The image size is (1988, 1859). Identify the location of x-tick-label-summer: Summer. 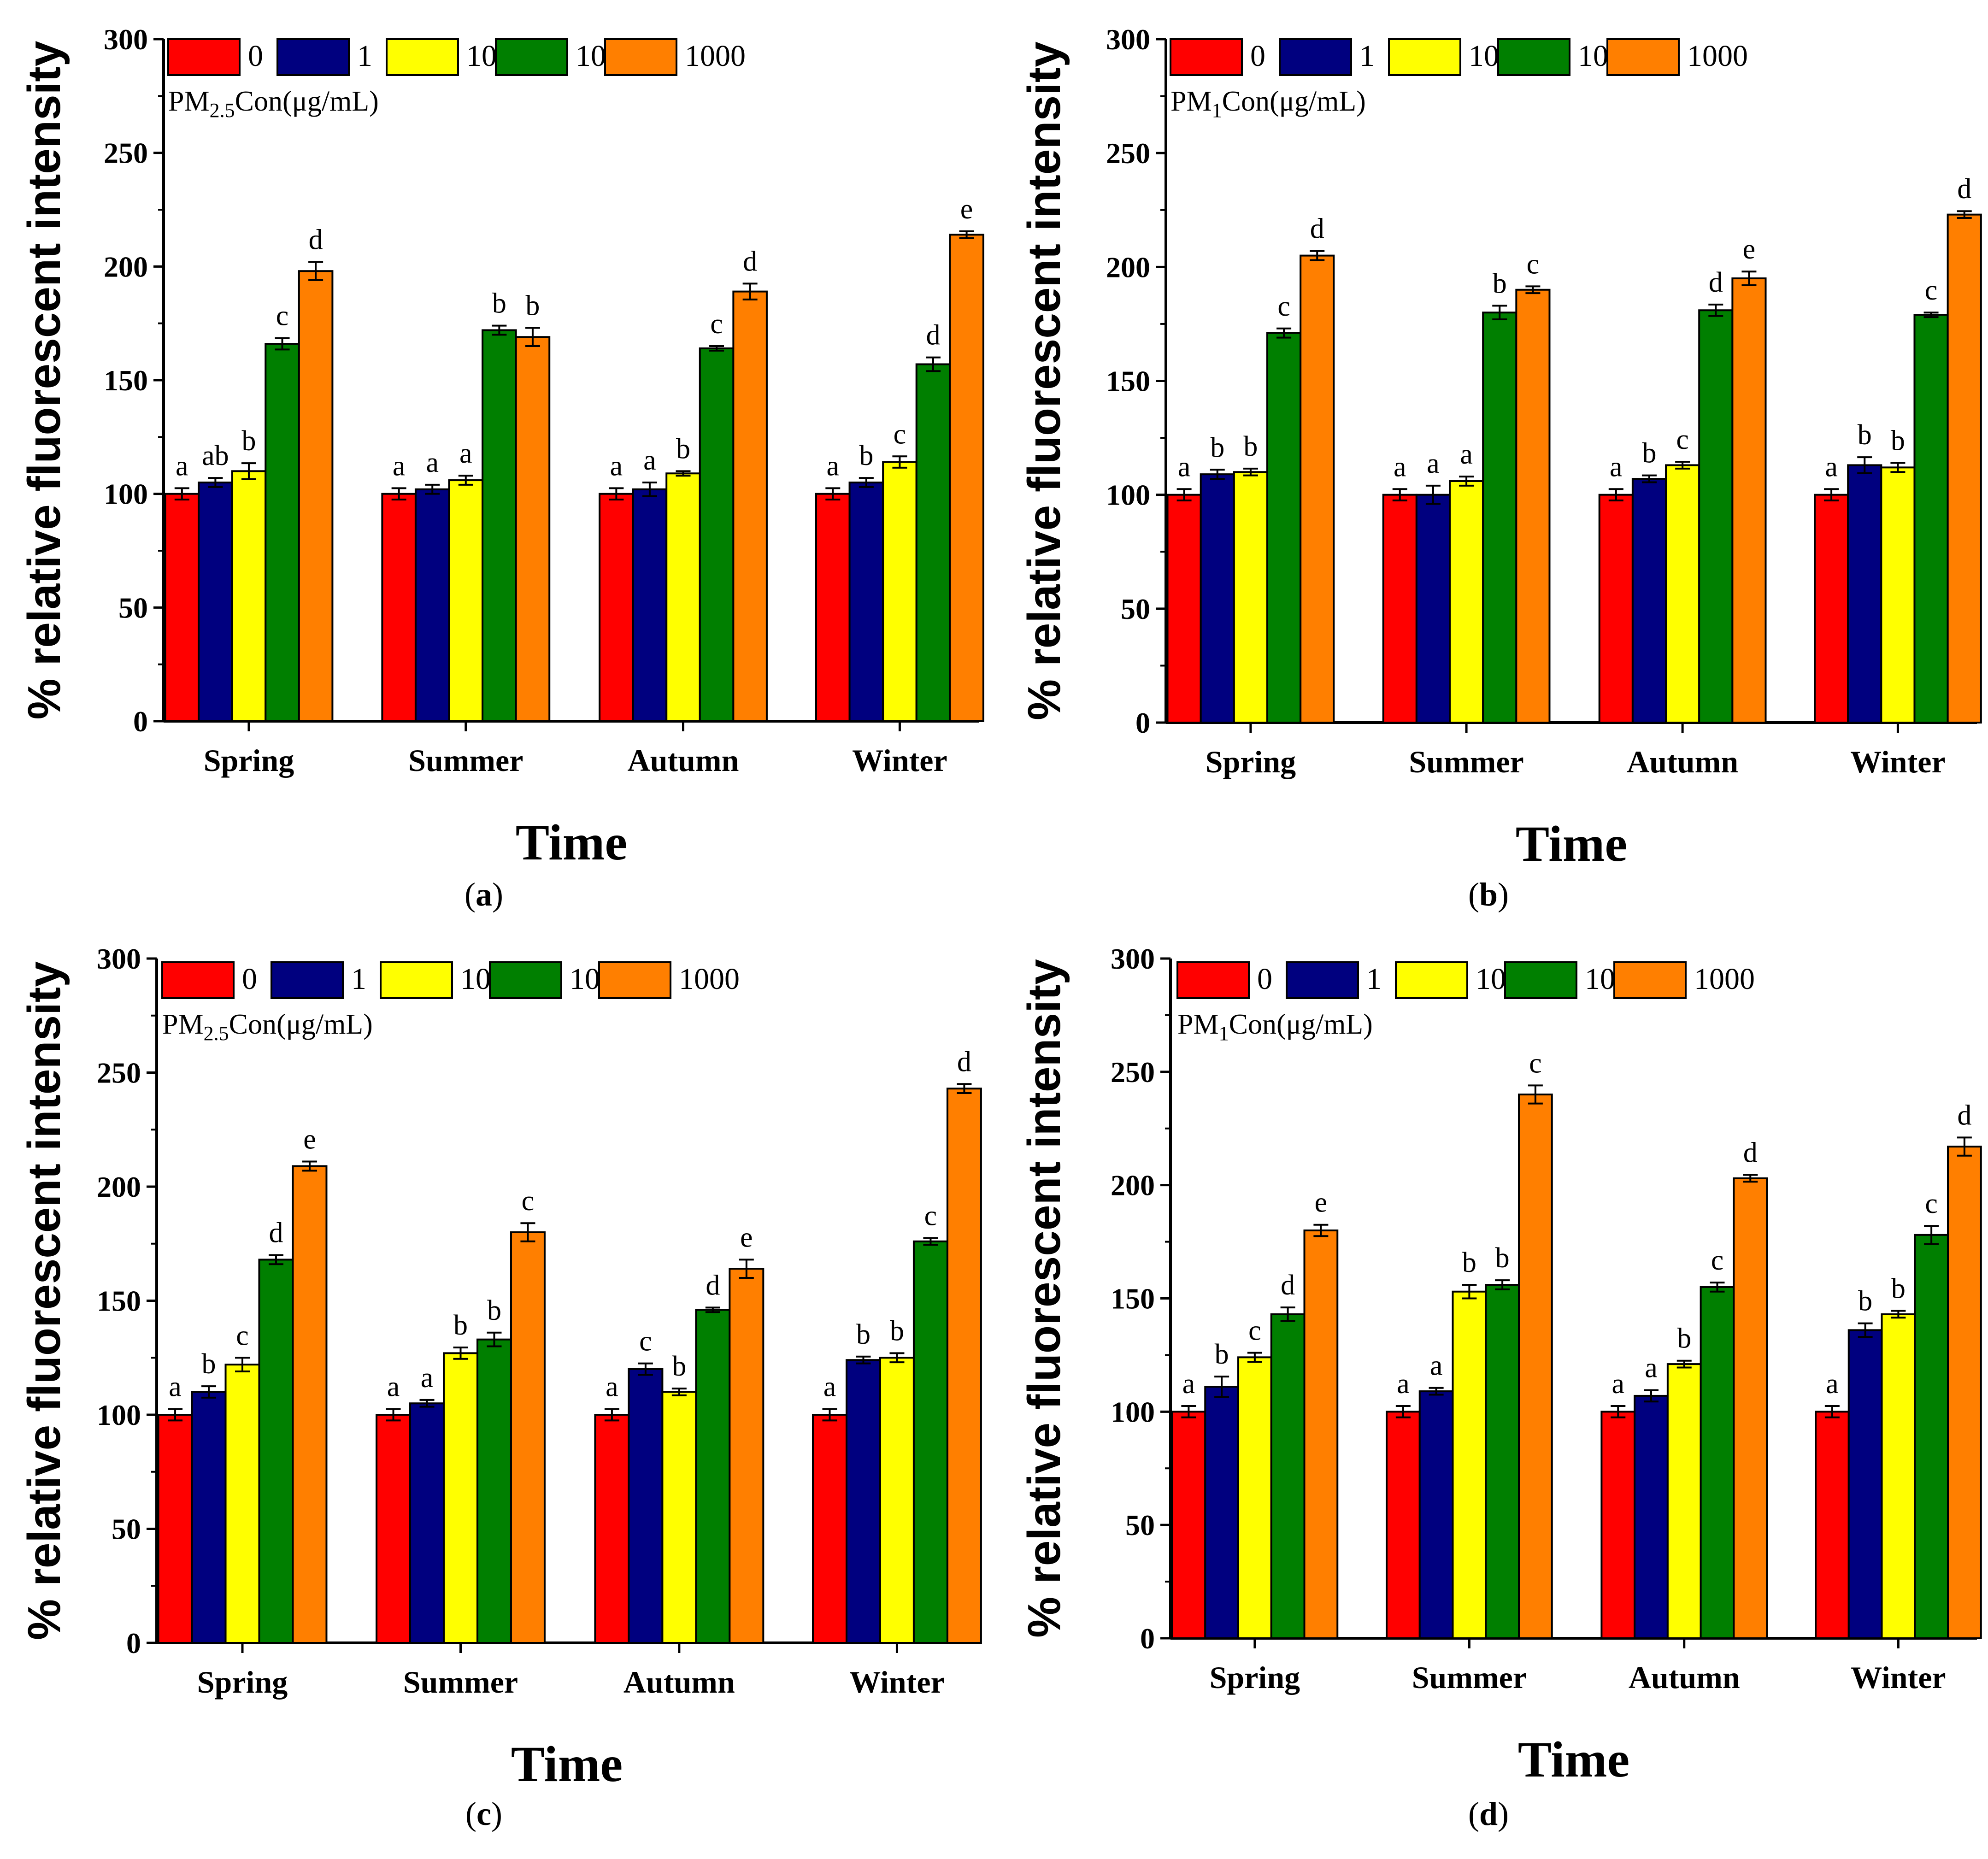
(1466, 761).